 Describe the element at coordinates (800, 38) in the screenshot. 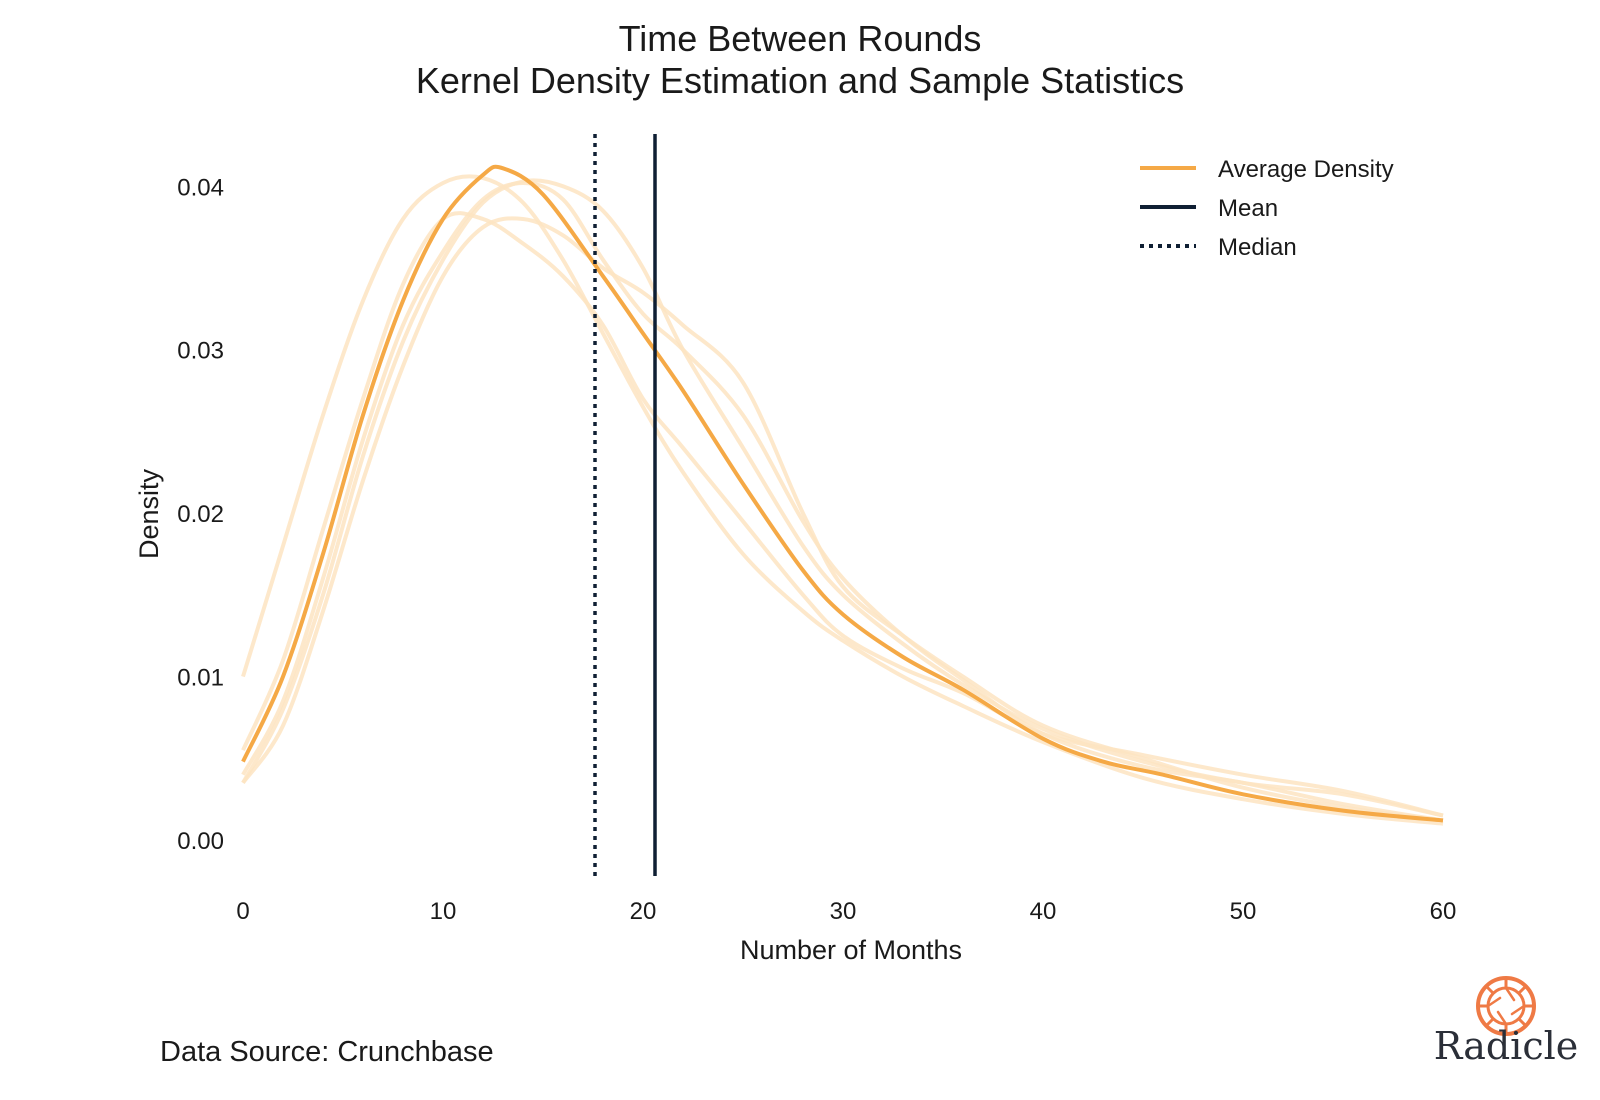

I see `chart-title: Time Between Rounds` at that location.